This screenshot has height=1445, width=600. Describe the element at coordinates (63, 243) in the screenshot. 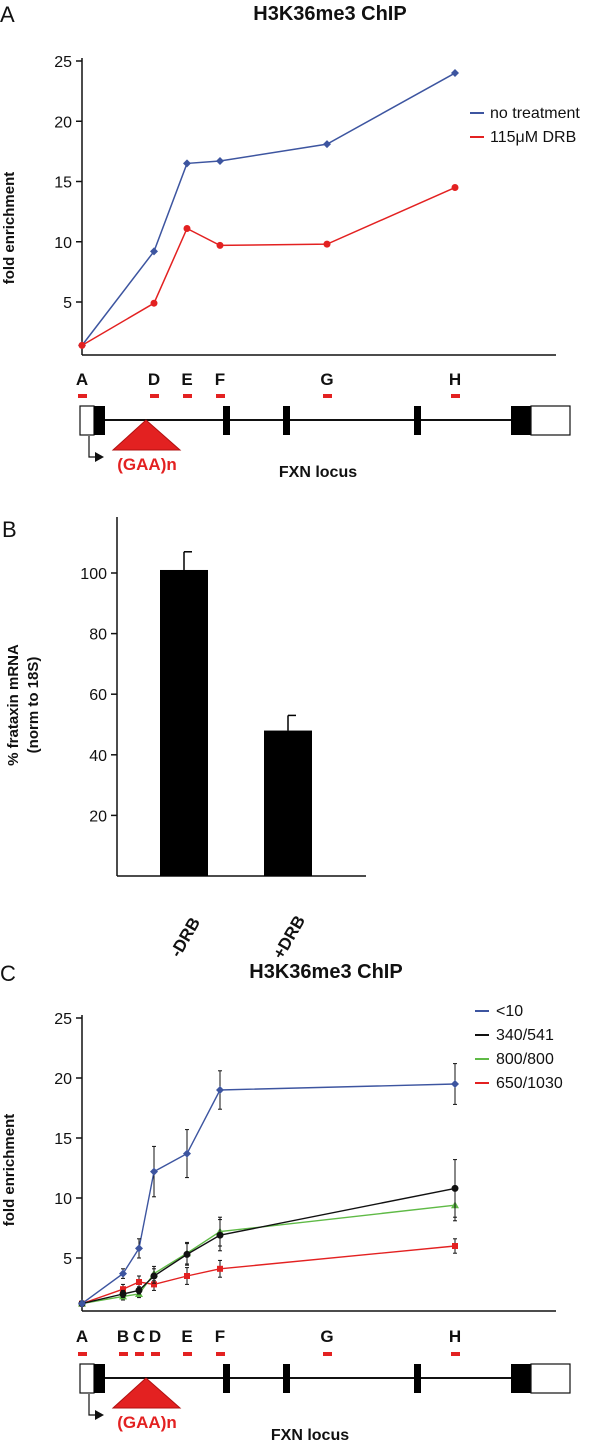

I see `panel-a-y-tick-label: 10` at that location.